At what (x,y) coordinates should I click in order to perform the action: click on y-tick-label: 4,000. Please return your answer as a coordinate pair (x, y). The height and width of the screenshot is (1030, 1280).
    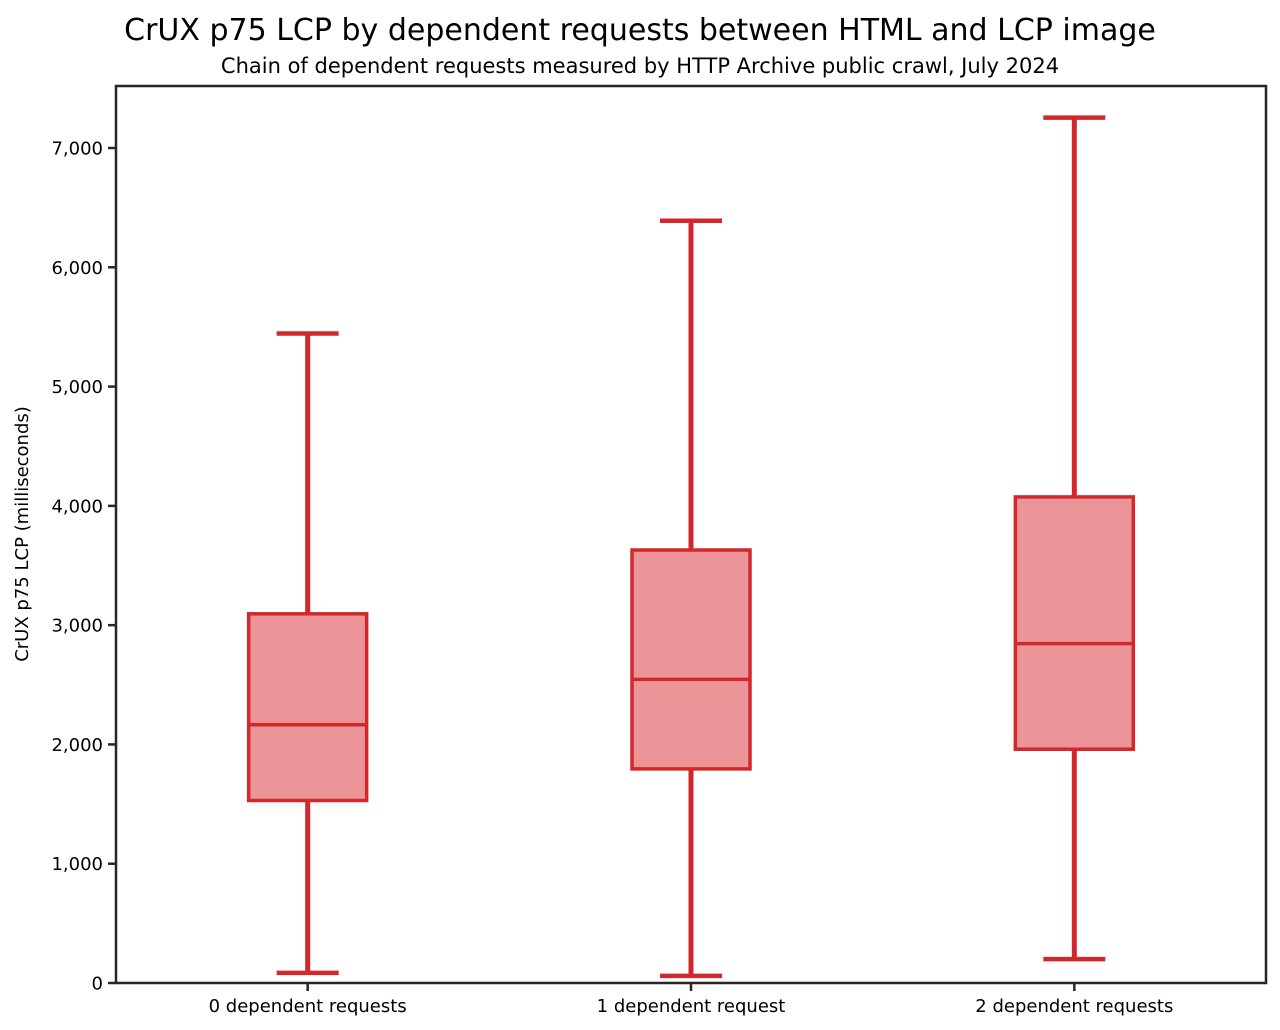
    Looking at the image, I should click on (77, 506).